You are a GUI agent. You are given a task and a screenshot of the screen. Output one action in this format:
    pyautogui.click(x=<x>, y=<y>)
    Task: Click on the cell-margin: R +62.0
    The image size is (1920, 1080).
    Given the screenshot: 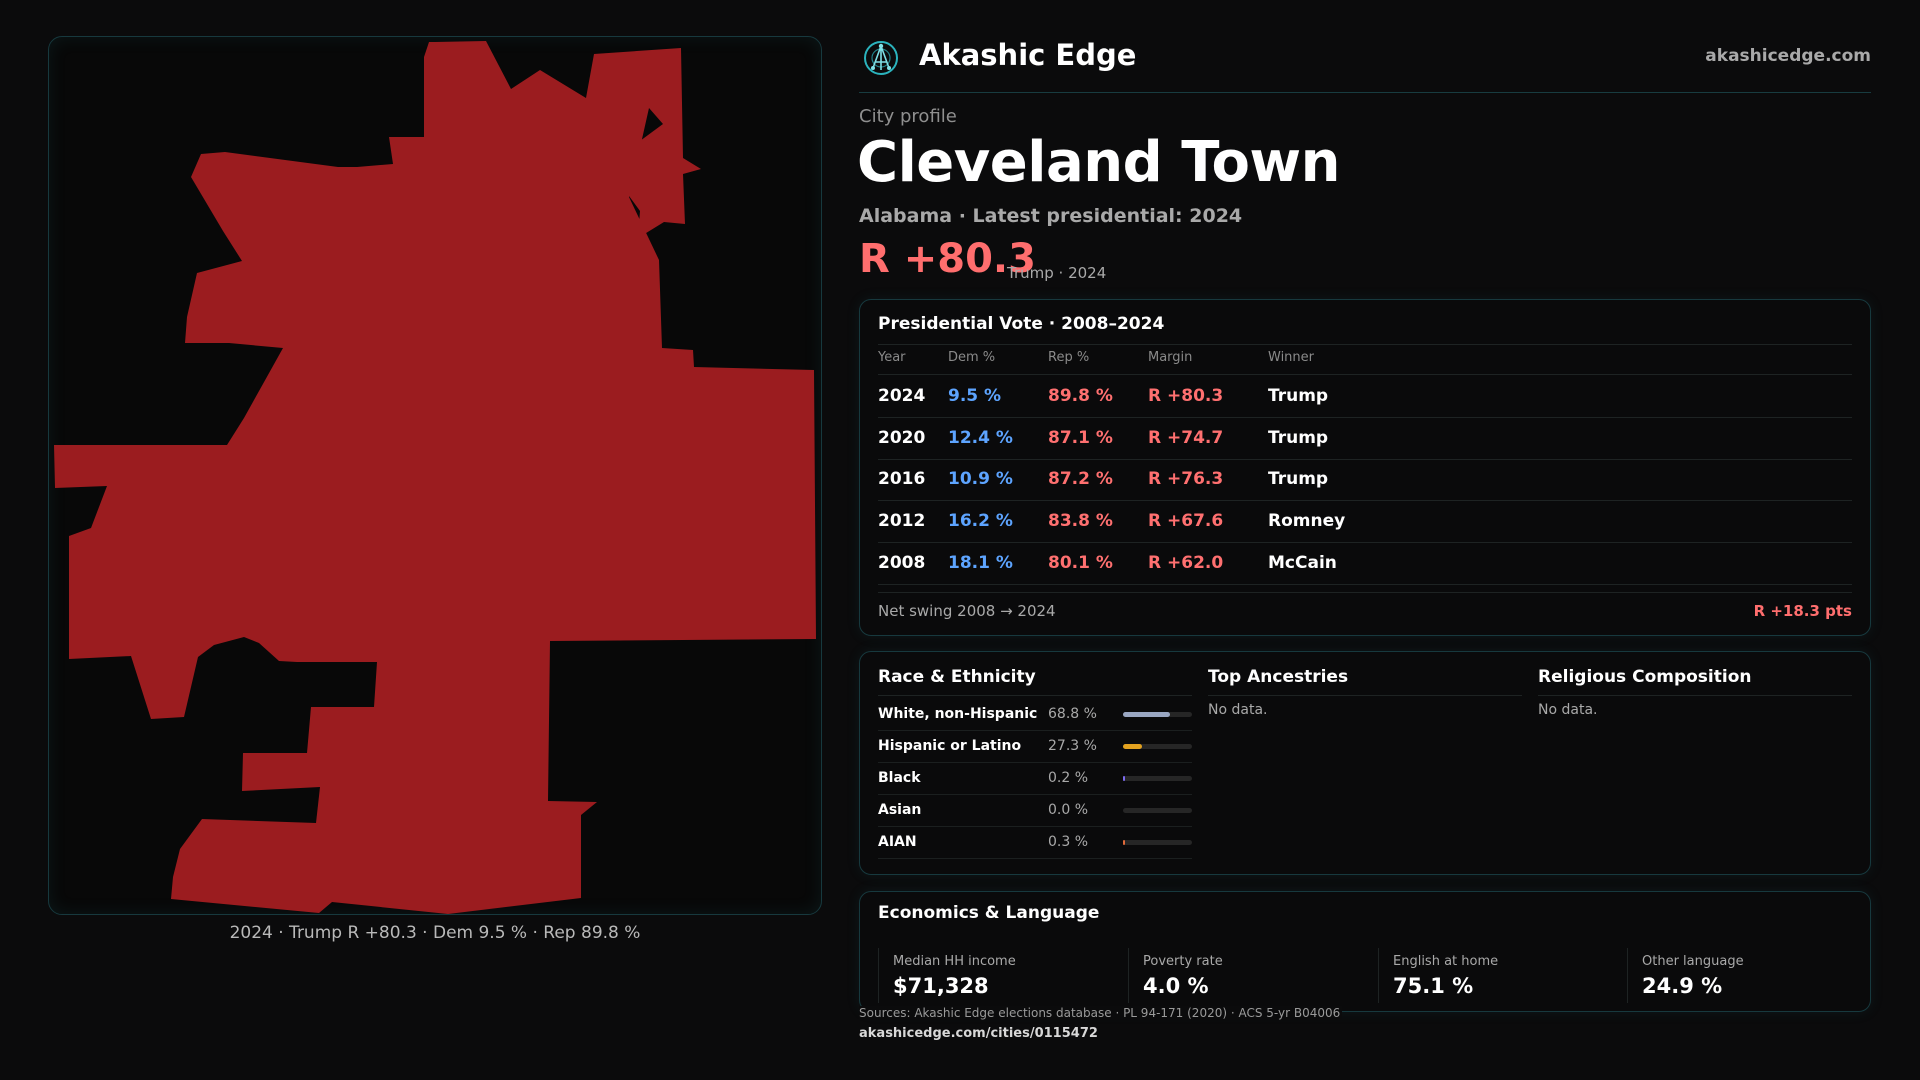 What is the action you would take?
    pyautogui.click(x=1186, y=563)
    